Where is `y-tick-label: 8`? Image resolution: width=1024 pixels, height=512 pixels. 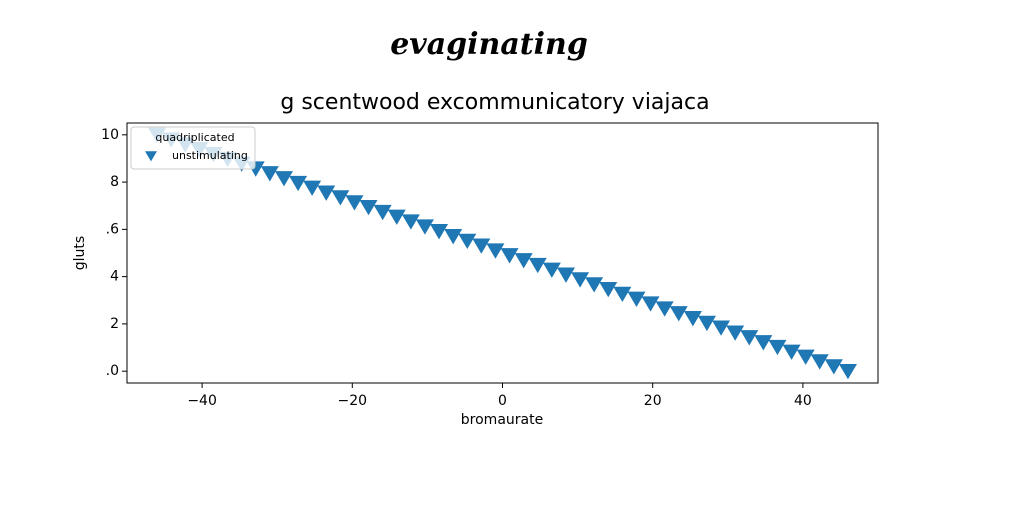
y-tick-label: 8 is located at coordinates (114, 182).